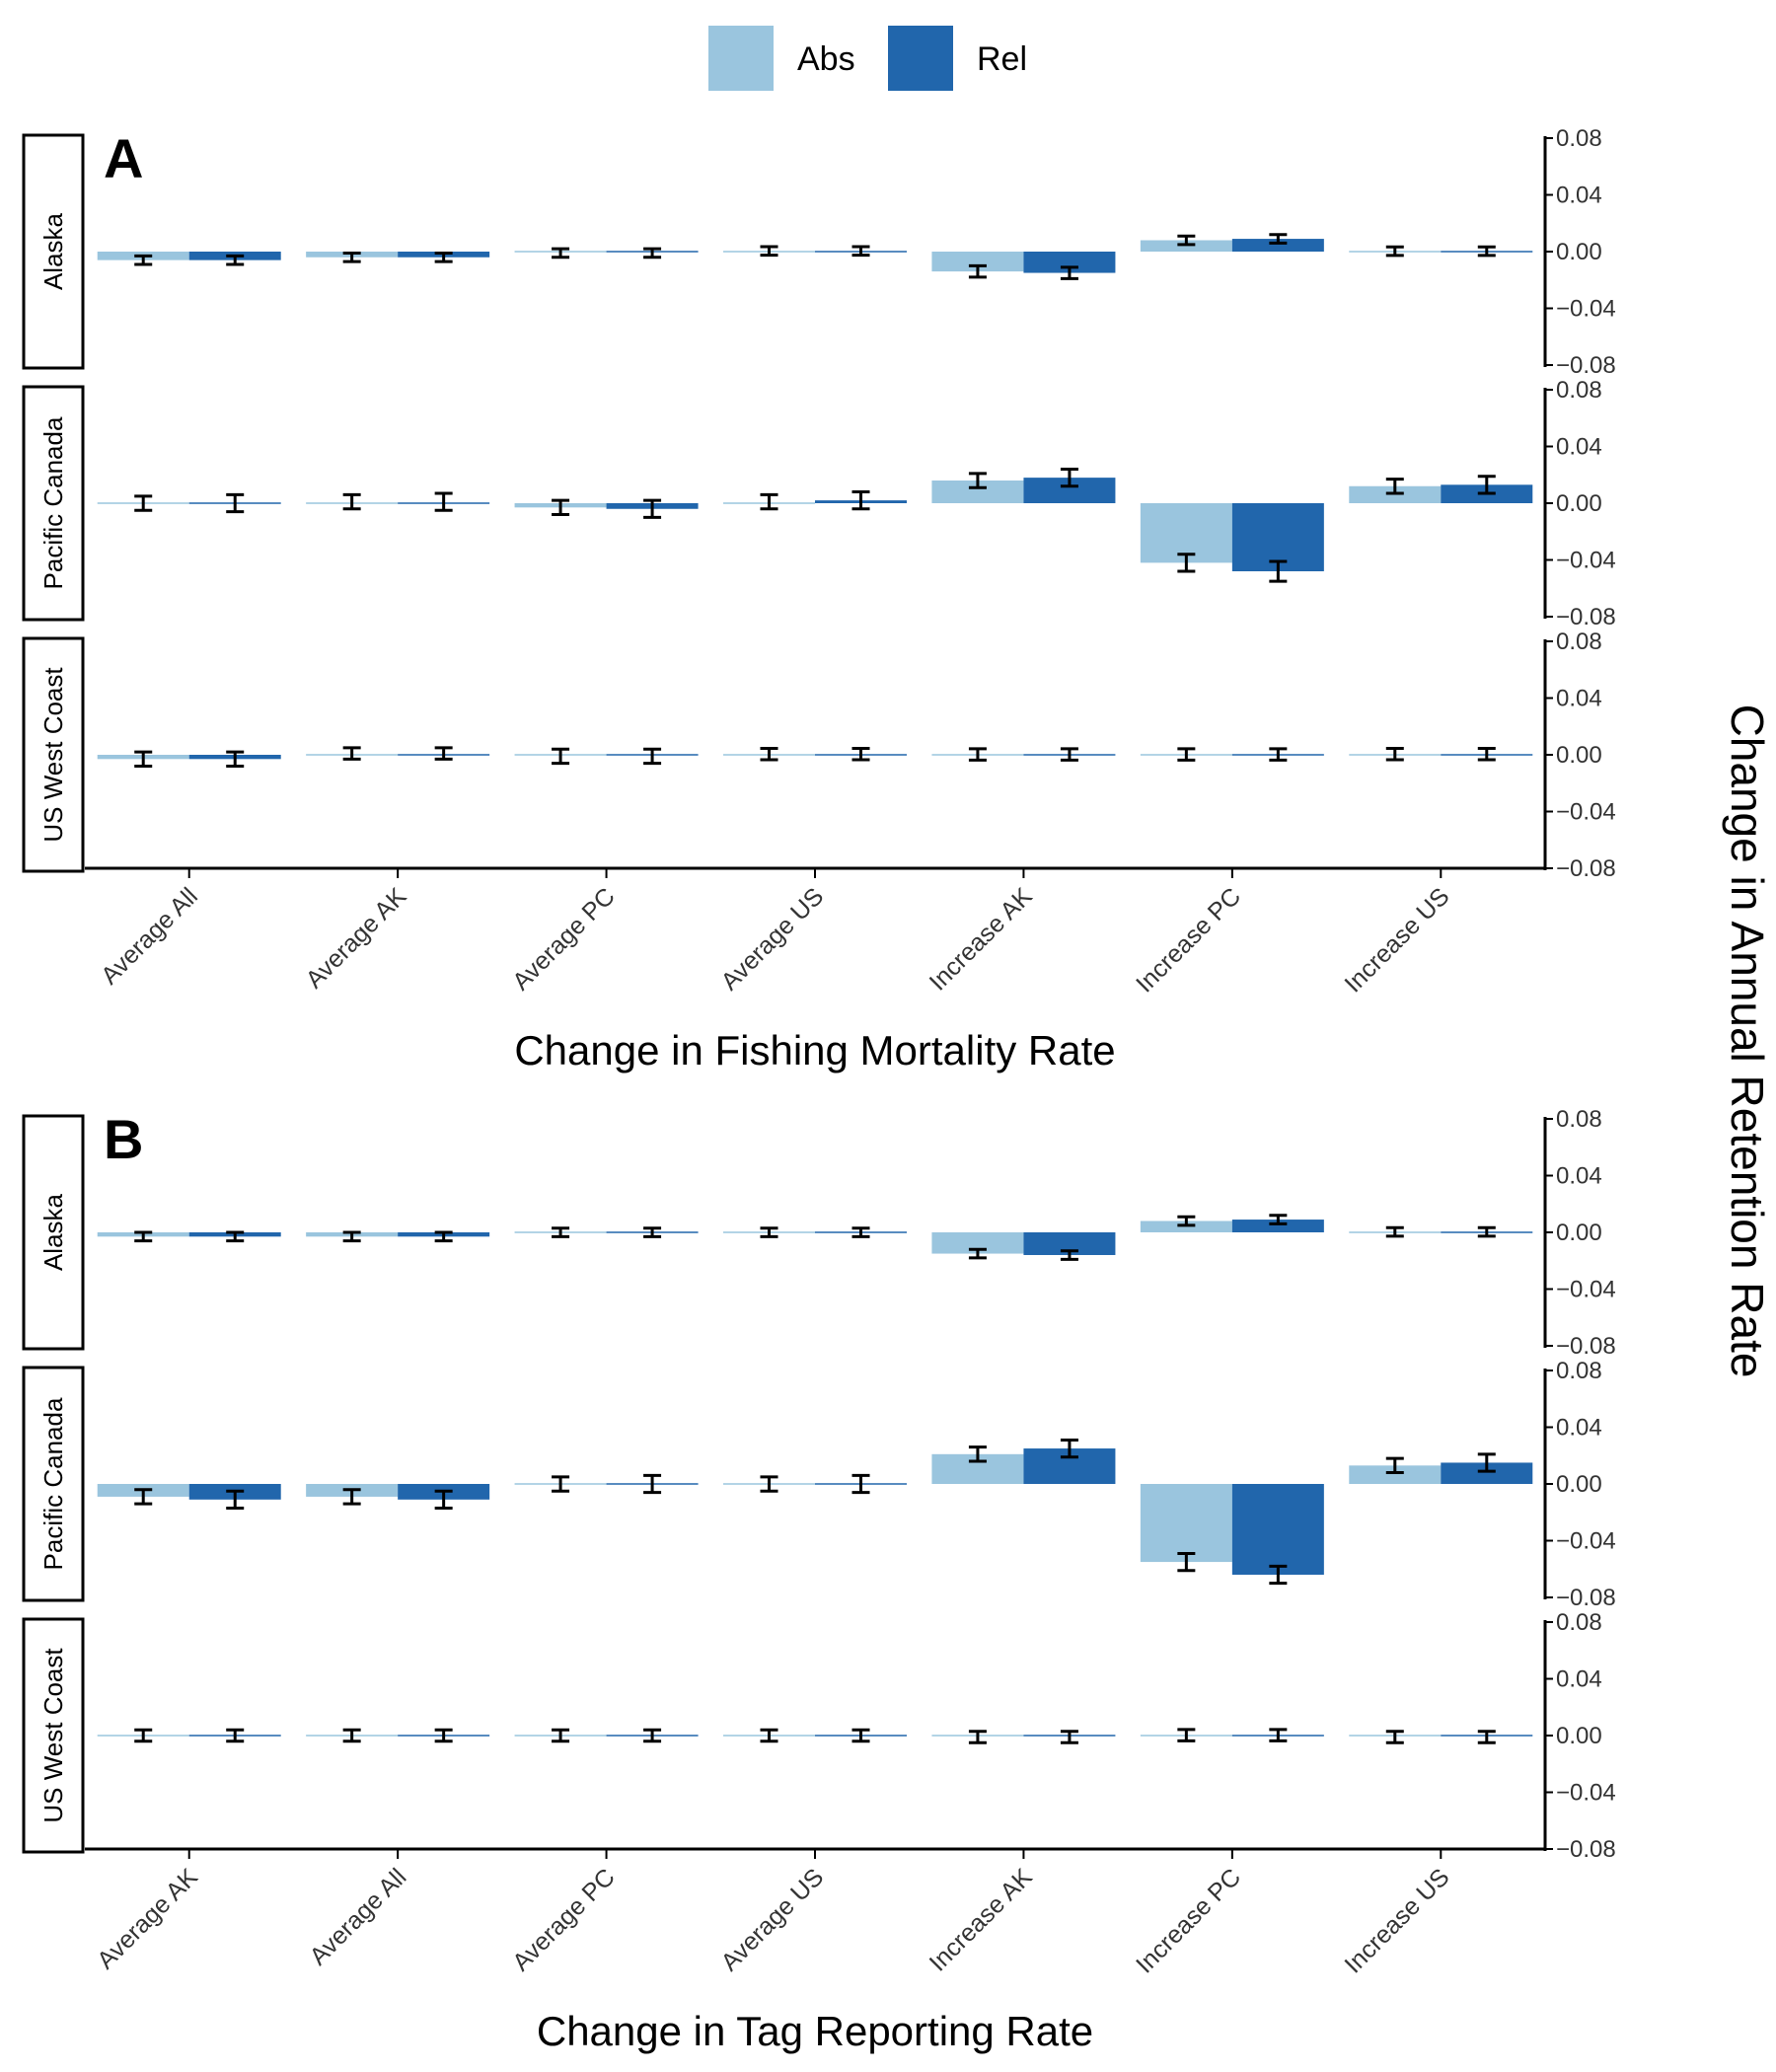  I want to click on x-axis-title-a: Change in Fishing Mortality Rate, so click(814, 1050).